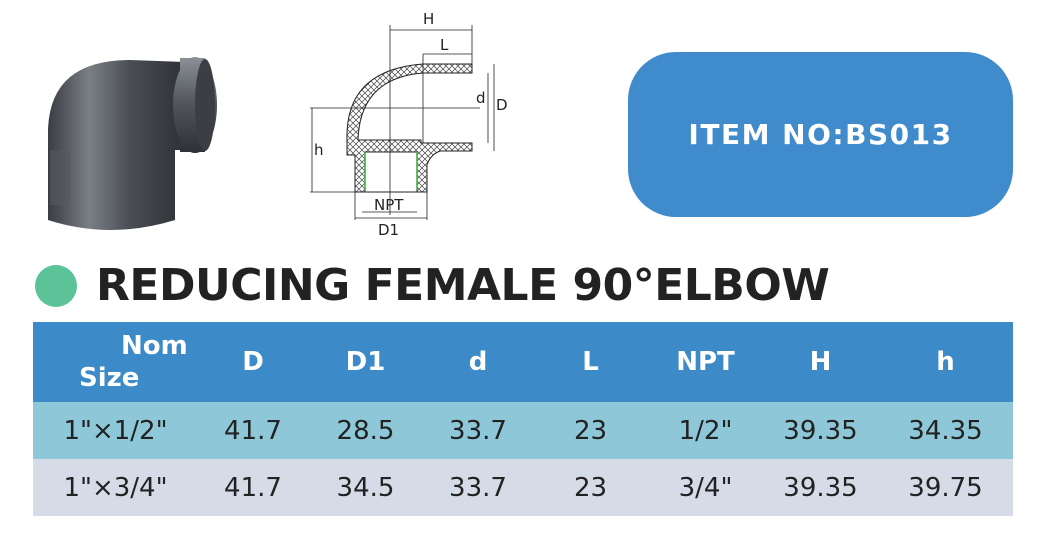 This screenshot has height=542, width=1045. I want to click on header-D1: D1, so click(365, 362).